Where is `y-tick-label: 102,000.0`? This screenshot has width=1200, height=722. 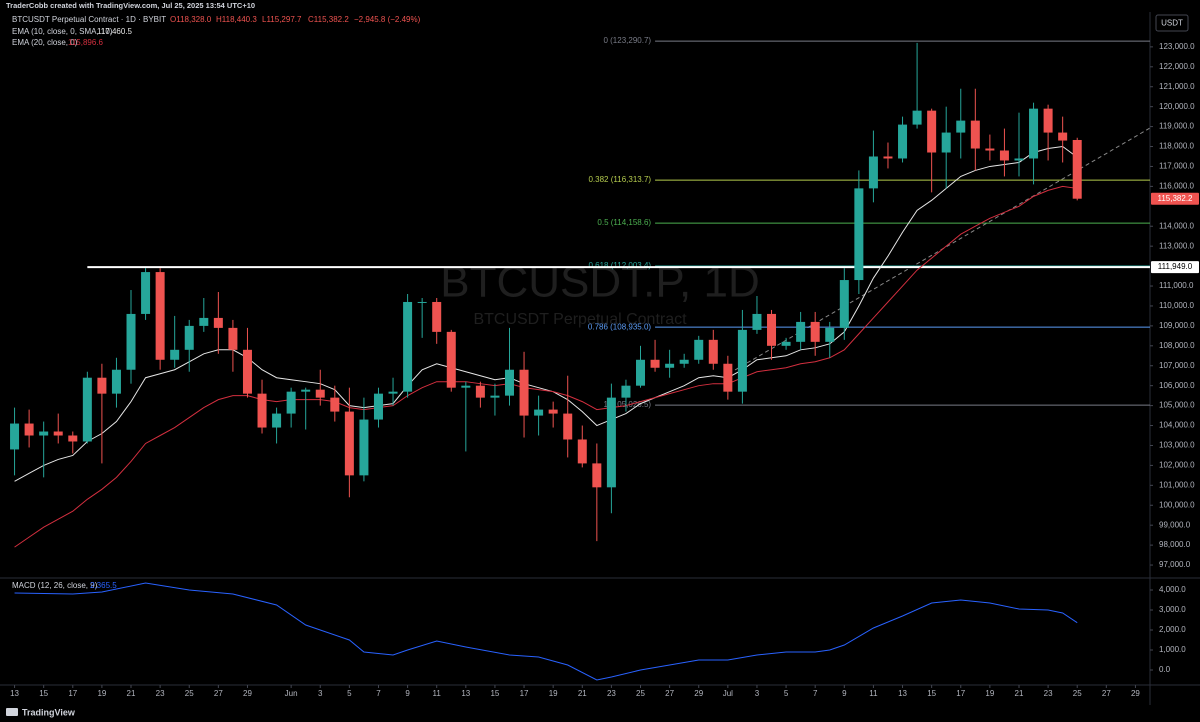 y-tick-label: 102,000.0 is located at coordinates (1177, 465).